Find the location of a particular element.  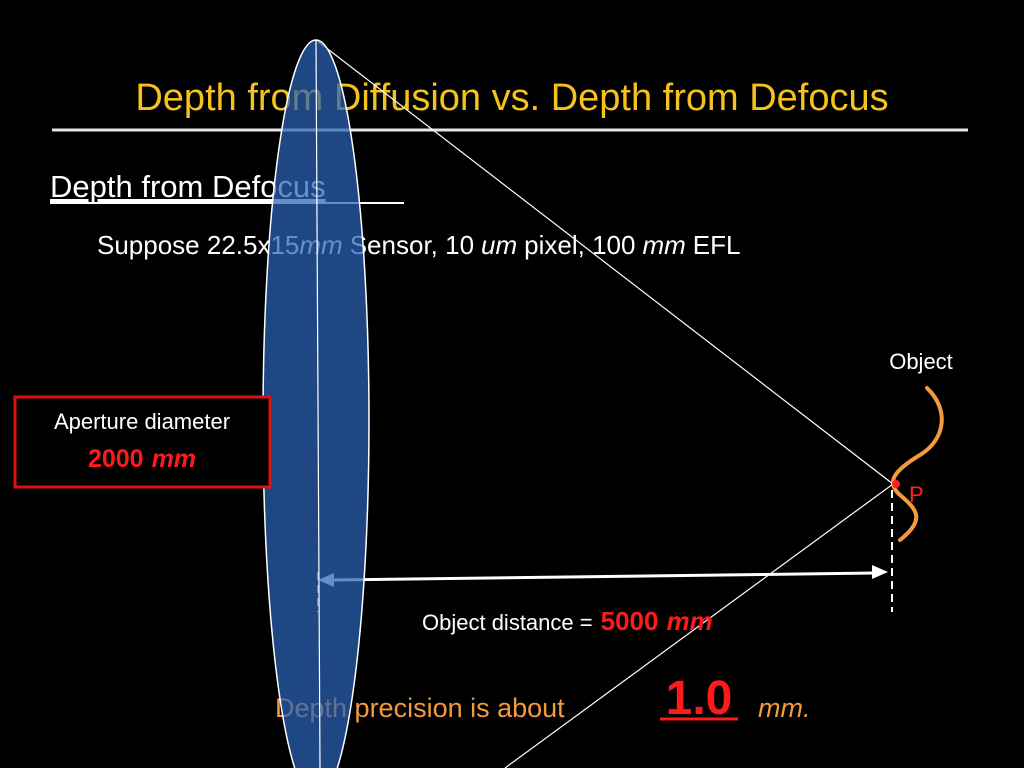

setup-text: EFL is located at coordinates (717, 245).